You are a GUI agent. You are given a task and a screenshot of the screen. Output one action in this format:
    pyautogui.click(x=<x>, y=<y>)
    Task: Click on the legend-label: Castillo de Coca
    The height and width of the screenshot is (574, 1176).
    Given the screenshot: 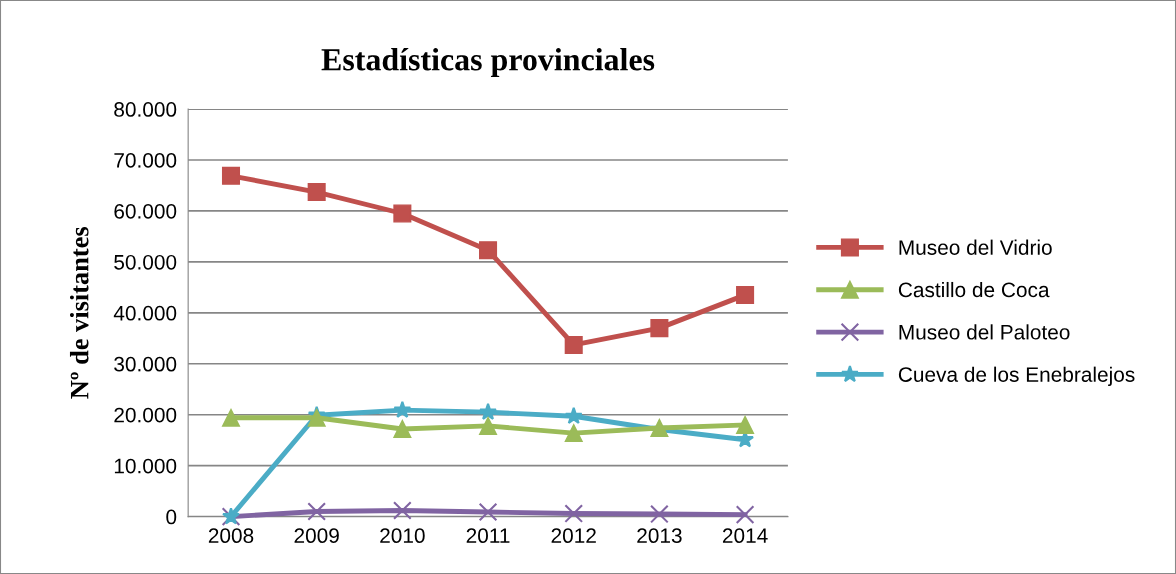 What is the action you would take?
    pyautogui.click(x=974, y=289)
    